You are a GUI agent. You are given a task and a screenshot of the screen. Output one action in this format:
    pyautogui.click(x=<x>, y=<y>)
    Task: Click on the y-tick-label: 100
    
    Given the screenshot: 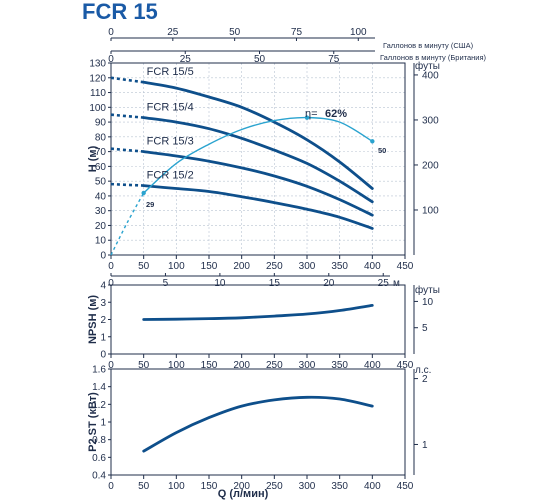 What is the action you would take?
    pyautogui.click(x=97, y=108)
    